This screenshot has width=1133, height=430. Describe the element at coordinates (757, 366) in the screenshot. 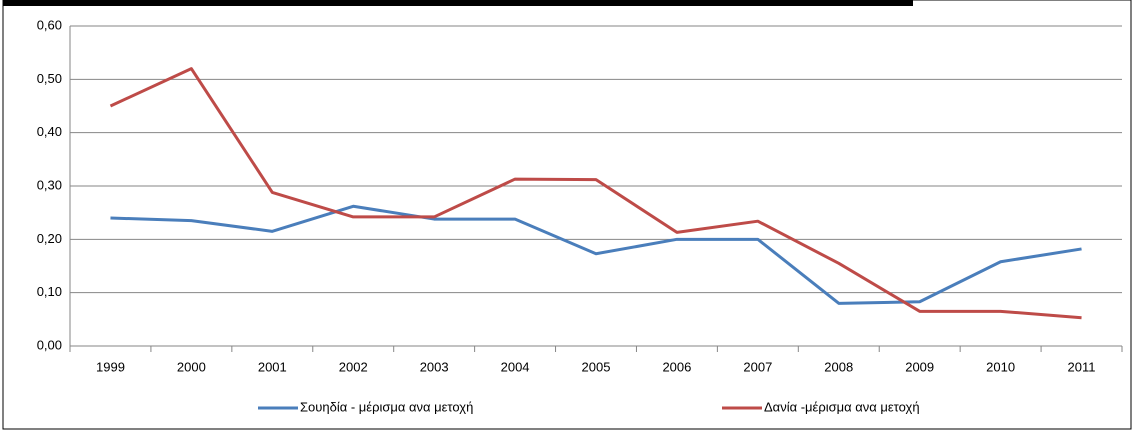

I see `x-tick-label: 2007` at that location.